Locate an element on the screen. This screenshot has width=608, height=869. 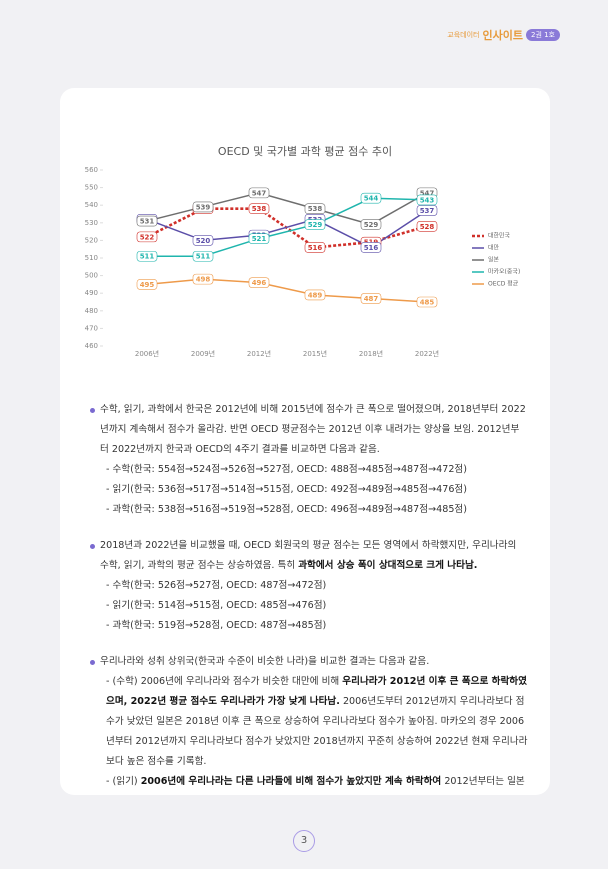
text-span: 2012년부터는 일본과 비 is located at coordinates (484, 781).